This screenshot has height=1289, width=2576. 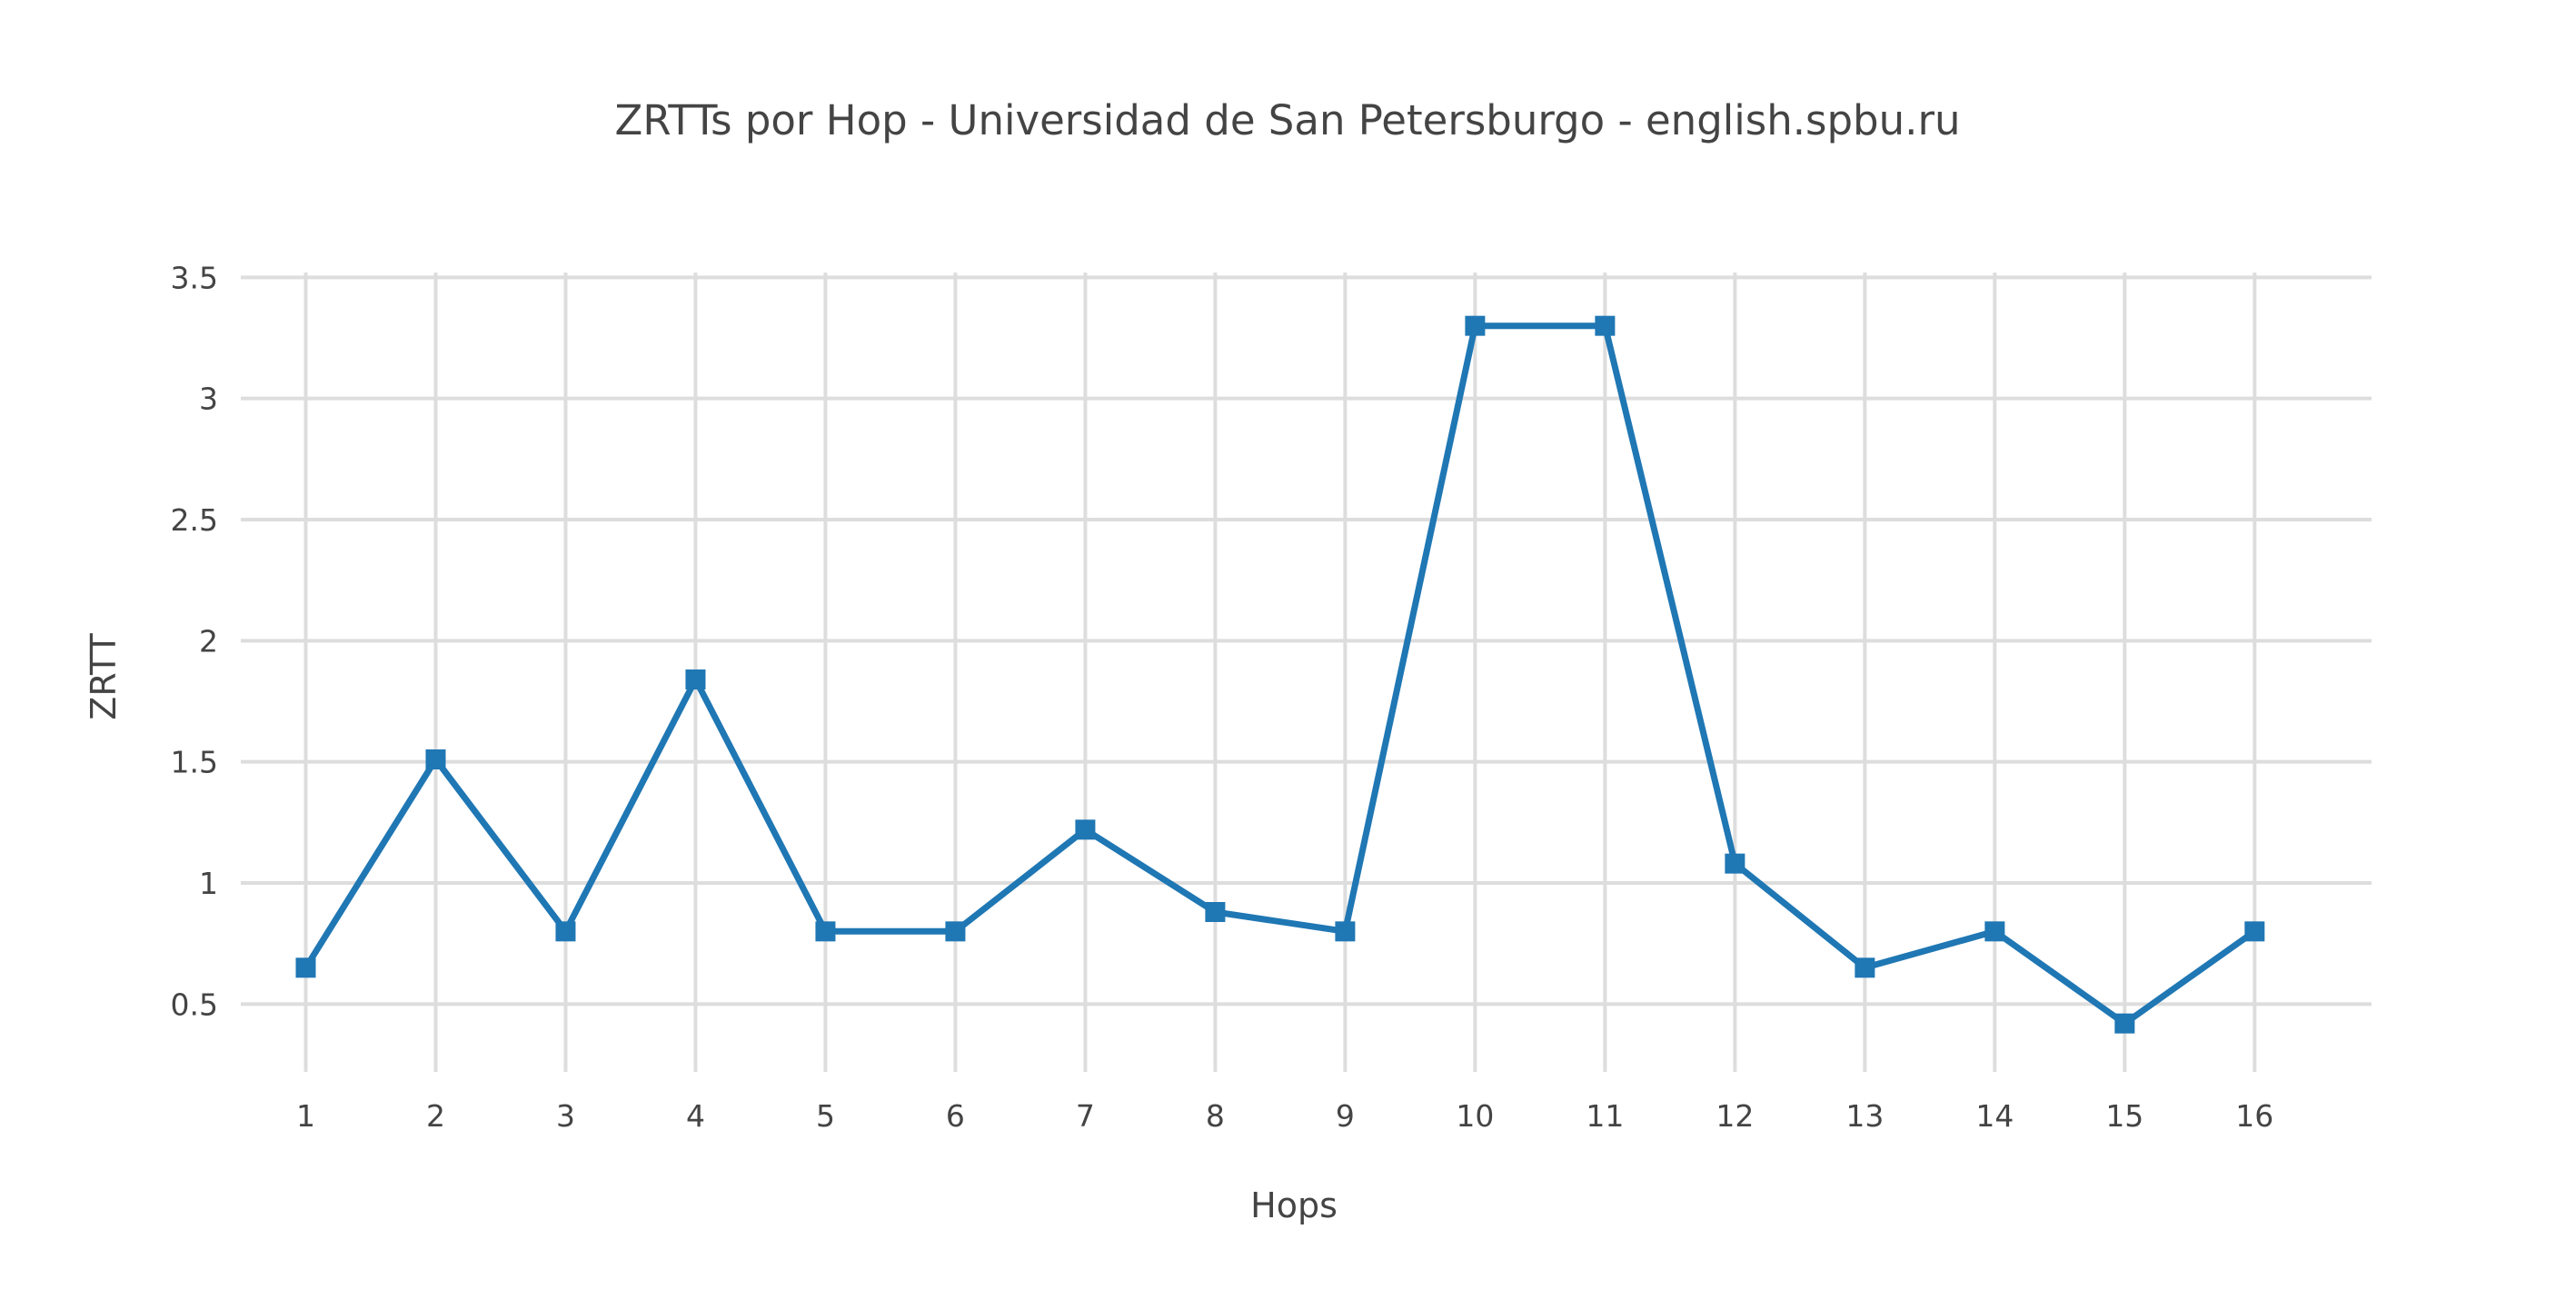 I want to click on y-tick-label: 0.5, so click(x=195, y=1004).